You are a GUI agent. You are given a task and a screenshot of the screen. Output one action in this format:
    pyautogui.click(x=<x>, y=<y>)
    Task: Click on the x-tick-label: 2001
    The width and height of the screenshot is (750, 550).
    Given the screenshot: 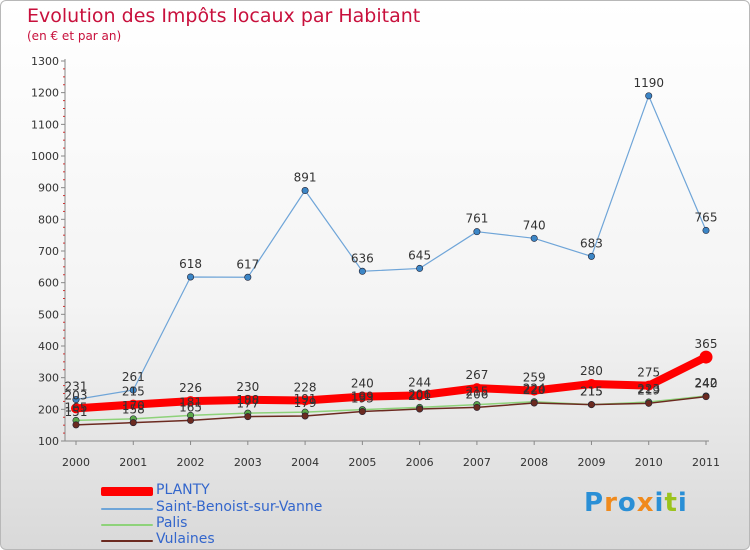 What is the action you would take?
    pyautogui.click(x=133, y=462)
    